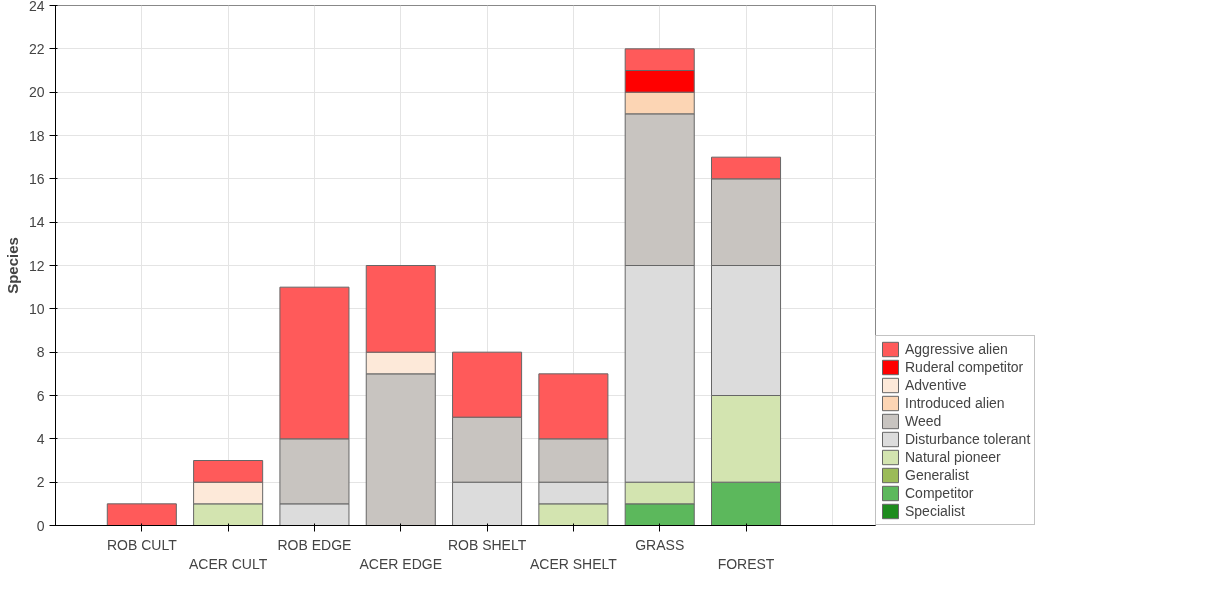  What do you see at coordinates (935, 511) in the screenshot?
I see `legend-label: Specialist` at bounding box center [935, 511].